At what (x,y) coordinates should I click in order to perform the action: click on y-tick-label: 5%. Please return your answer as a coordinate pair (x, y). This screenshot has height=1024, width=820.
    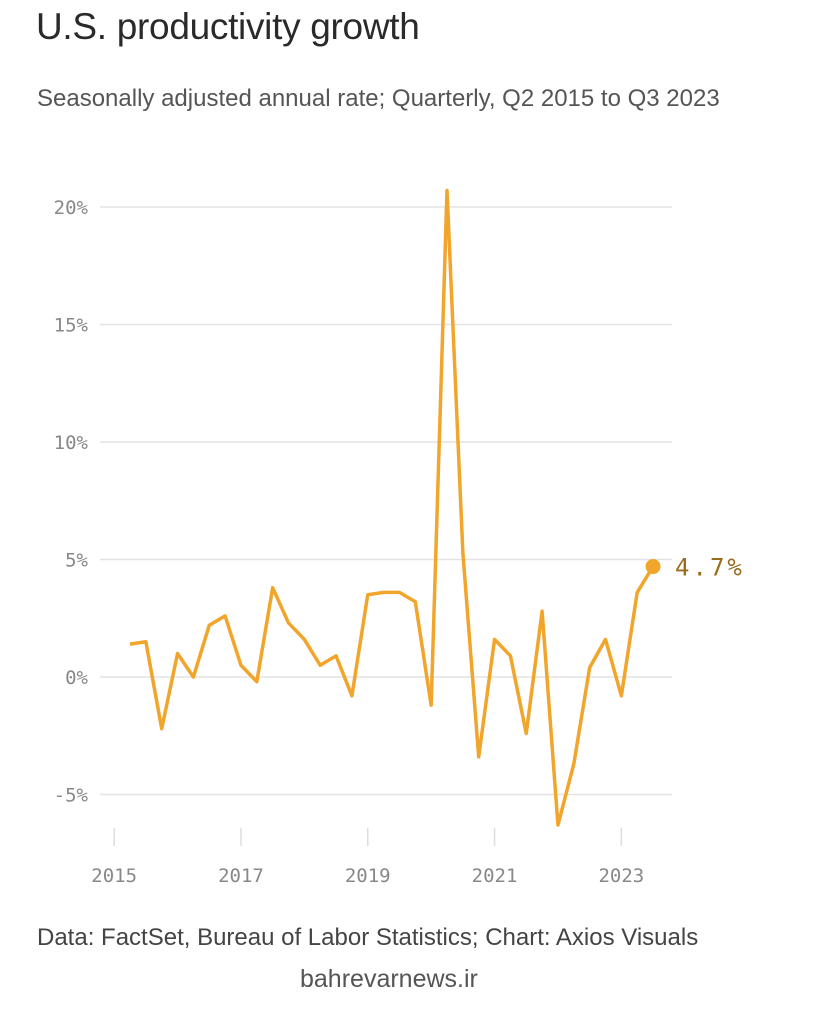
    Looking at the image, I should click on (76, 561).